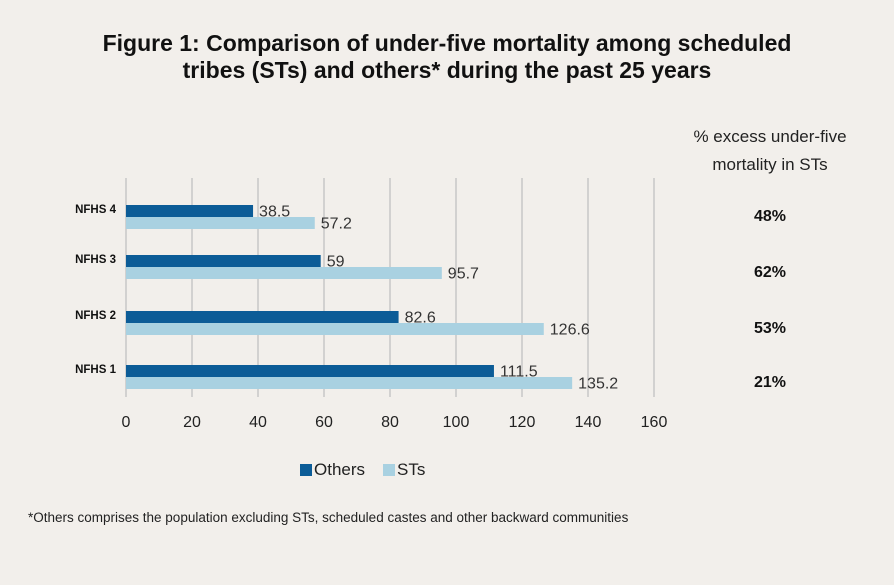 The image size is (894, 585). Describe the element at coordinates (95, 316) in the screenshot. I see `category-label: NFHS 2` at that location.